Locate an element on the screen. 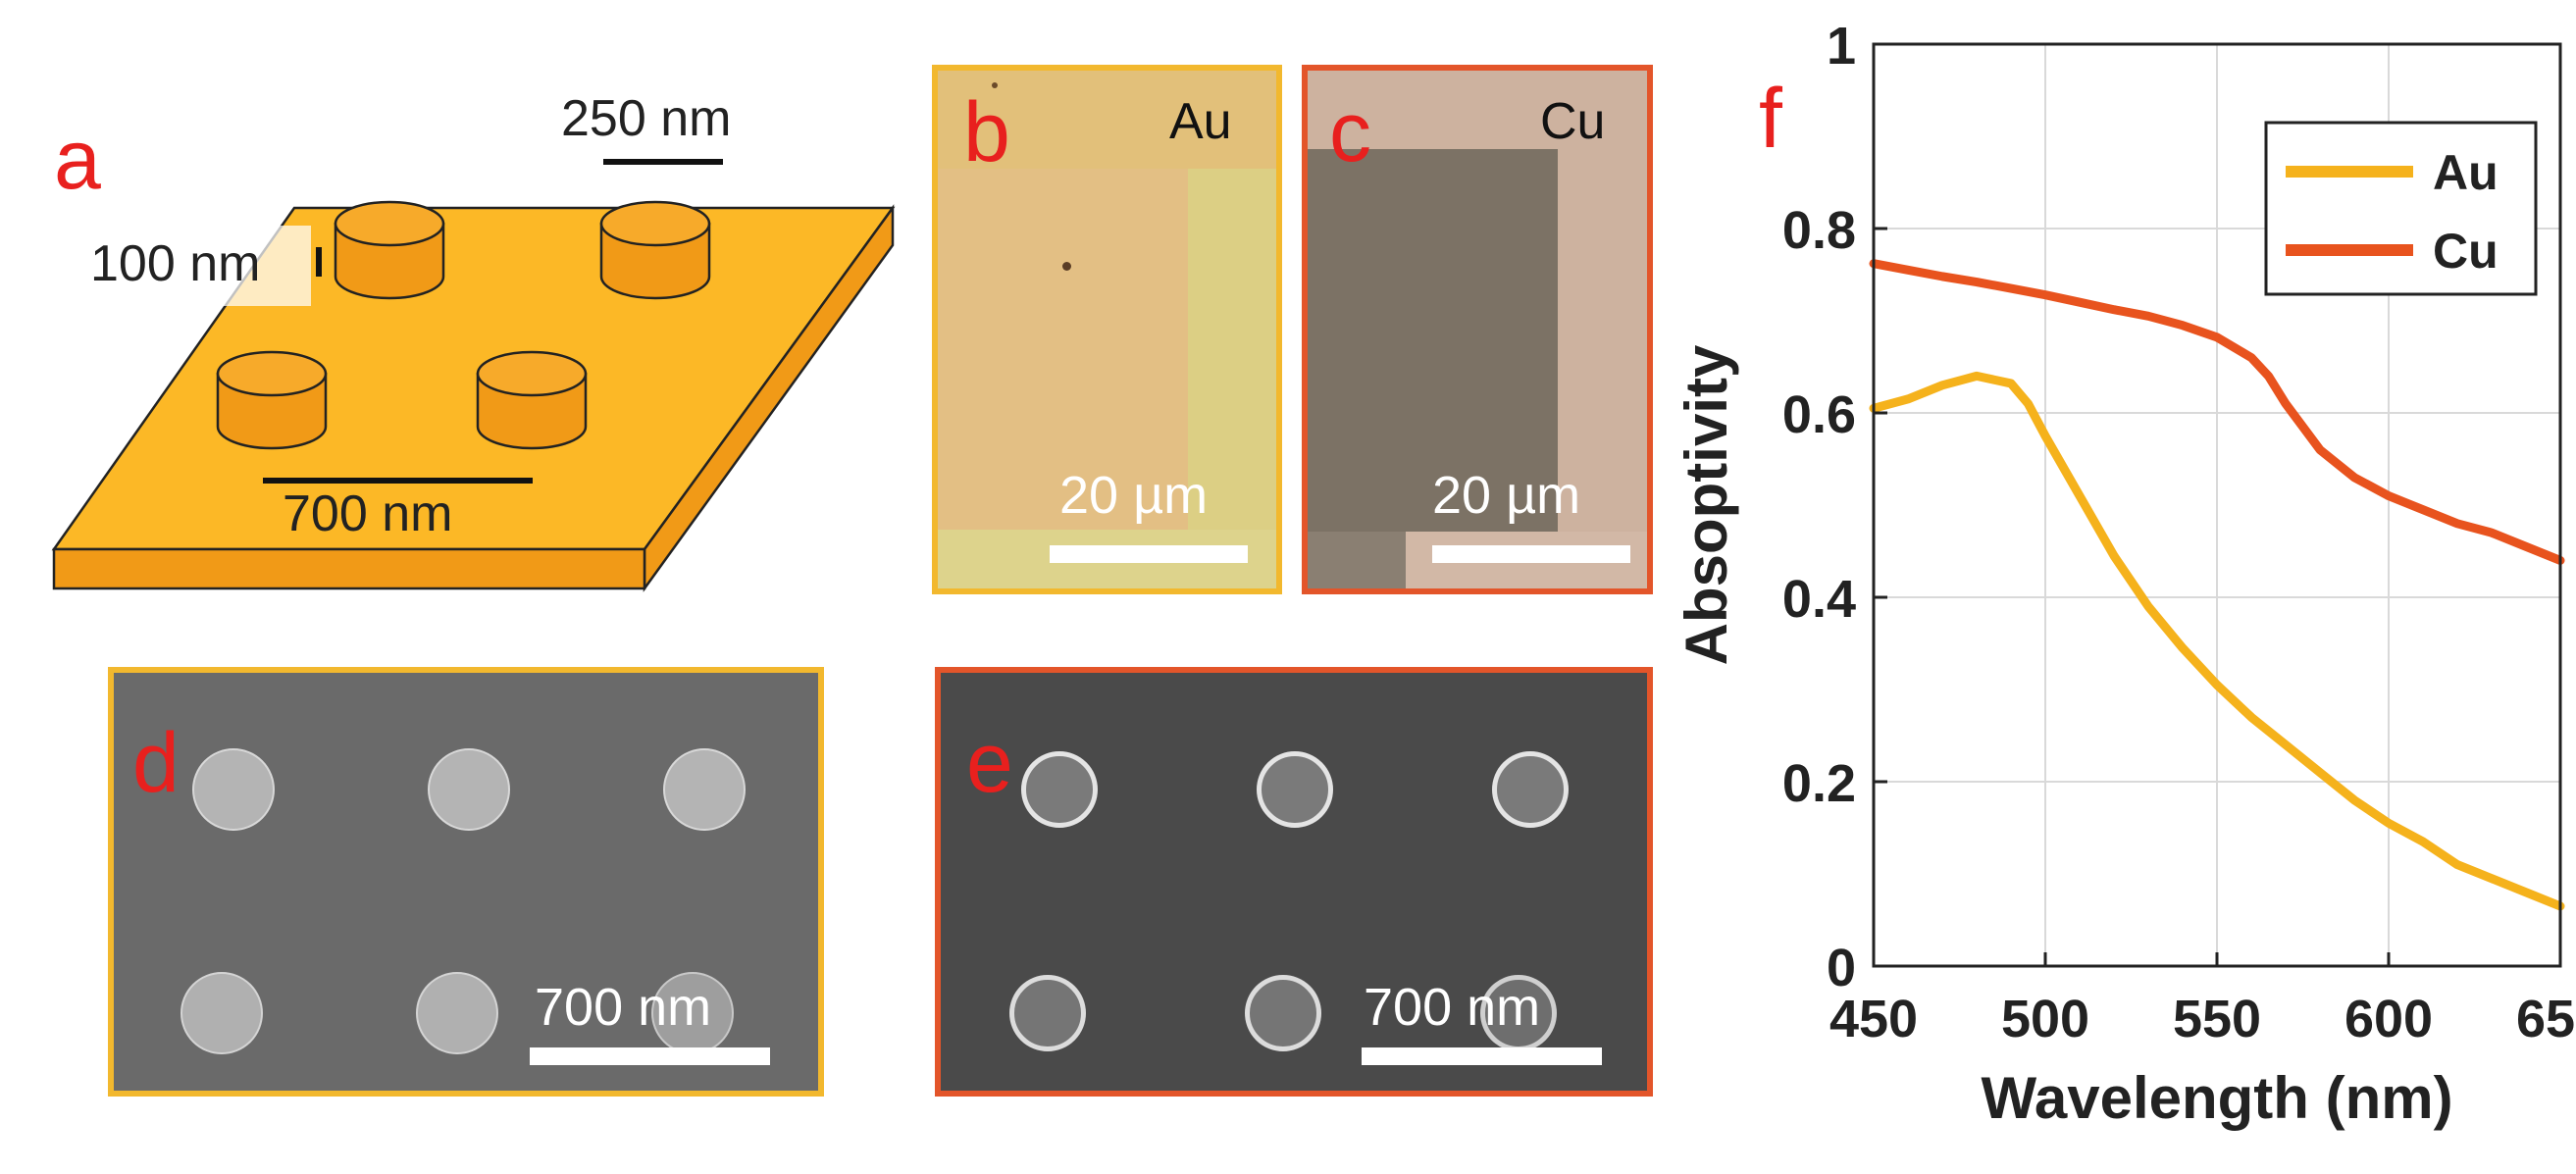 The width and height of the screenshot is (2576, 1174). pillars is located at coordinates (463, 325).